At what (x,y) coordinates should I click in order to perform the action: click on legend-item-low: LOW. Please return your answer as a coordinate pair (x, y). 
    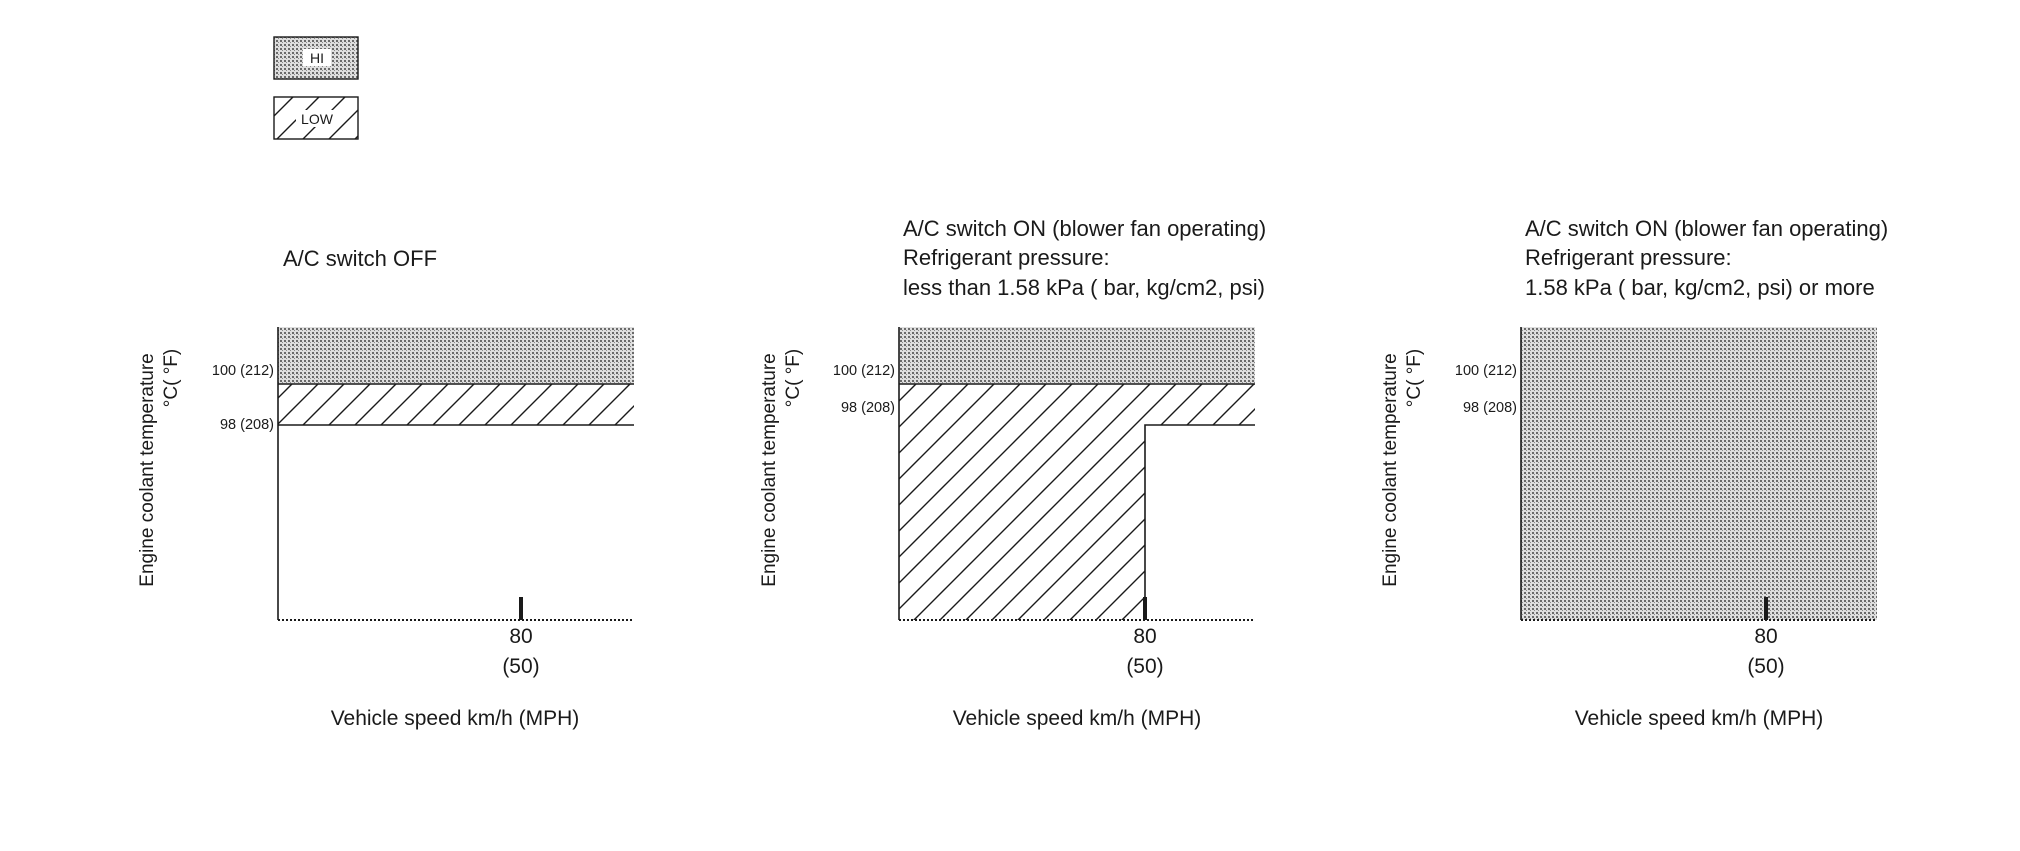
    Looking at the image, I should click on (316, 118).